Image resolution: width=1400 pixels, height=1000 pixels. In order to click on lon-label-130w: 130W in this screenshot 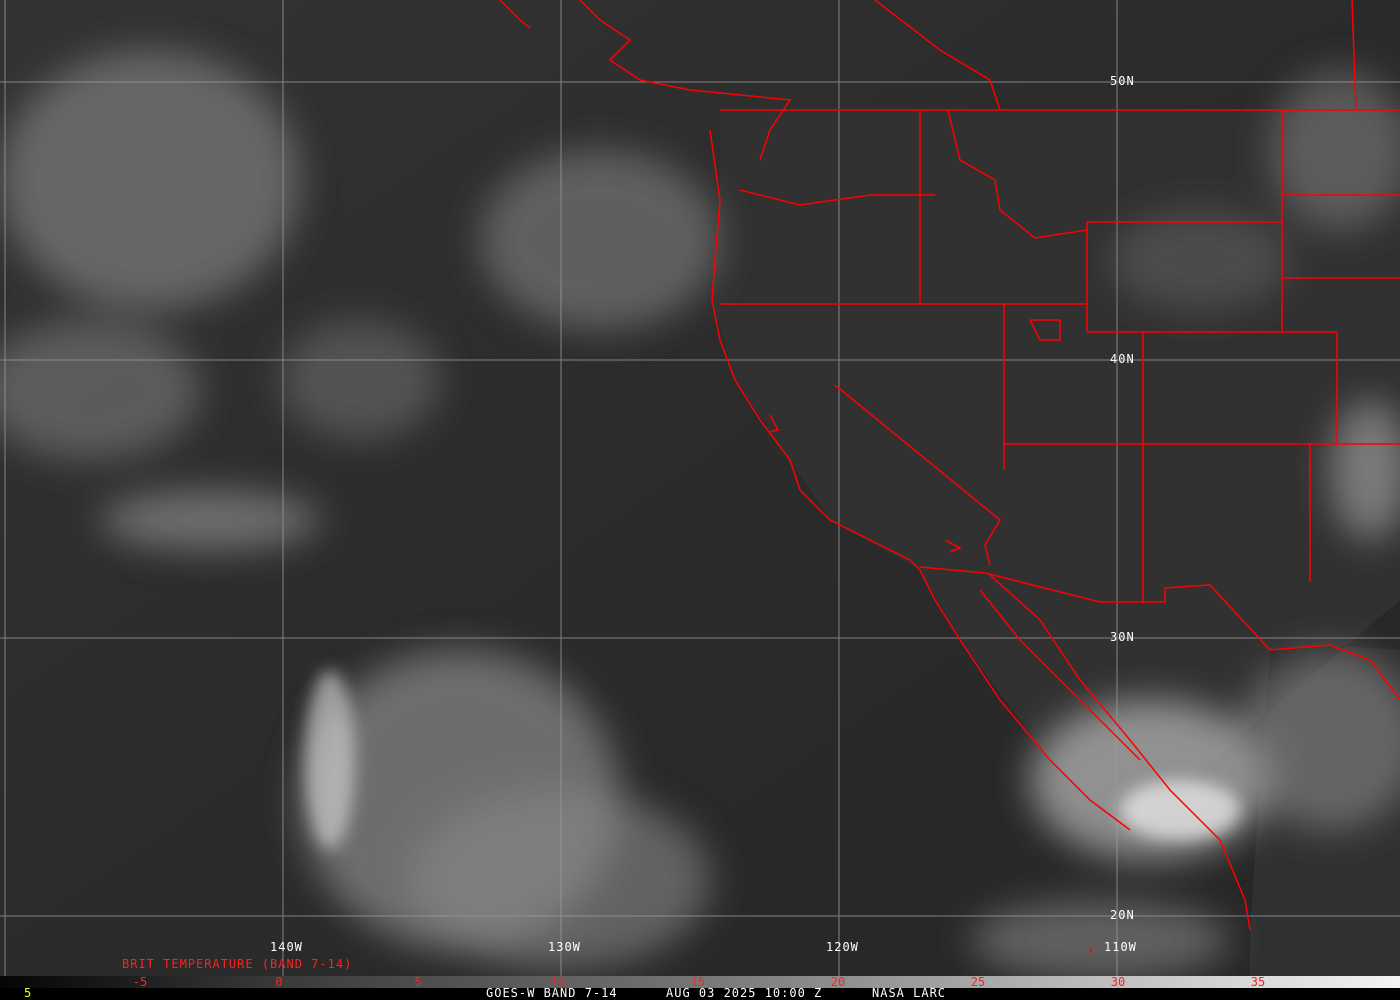, I will do `click(564, 947)`.